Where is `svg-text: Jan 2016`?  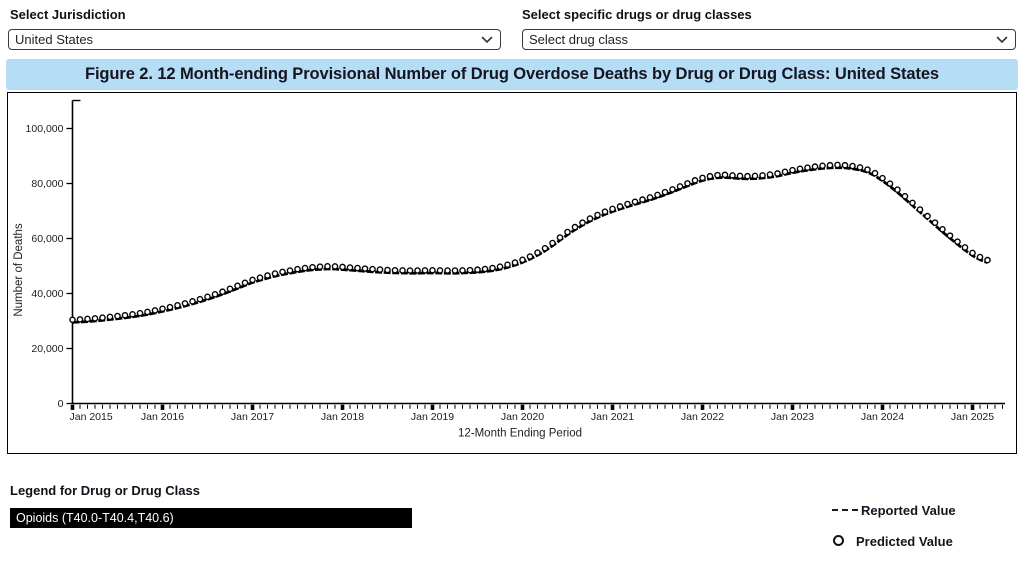 svg-text: Jan 2016 is located at coordinates (162, 417).